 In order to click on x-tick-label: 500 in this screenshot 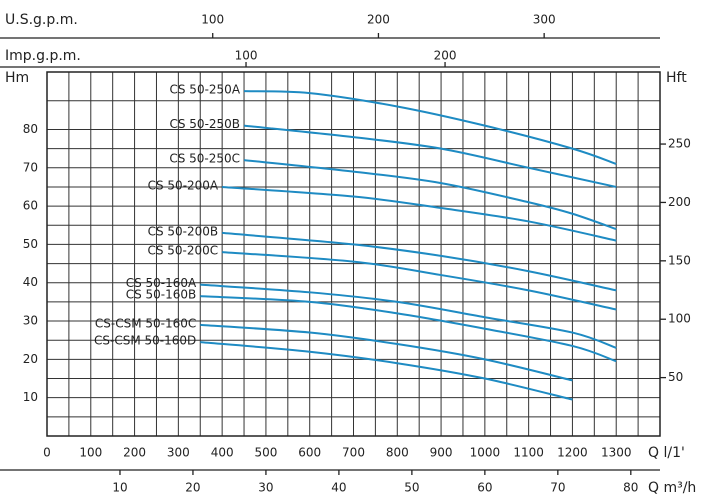, I will do `click(265, 453)`.